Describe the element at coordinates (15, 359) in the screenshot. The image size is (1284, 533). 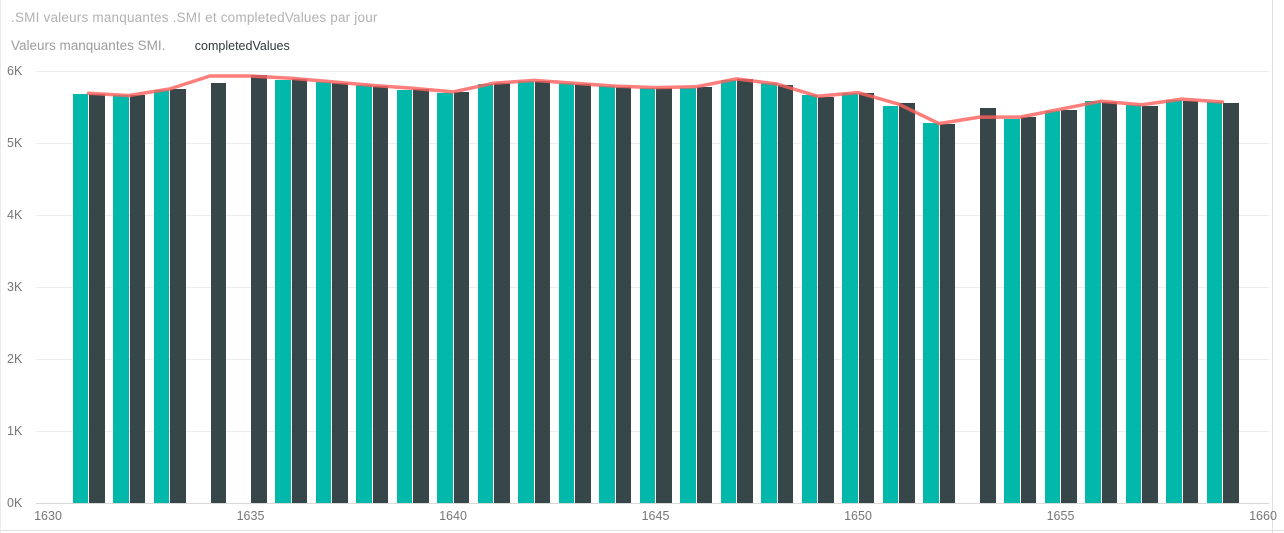
I see `y-tick-2K: 2K` at that location.